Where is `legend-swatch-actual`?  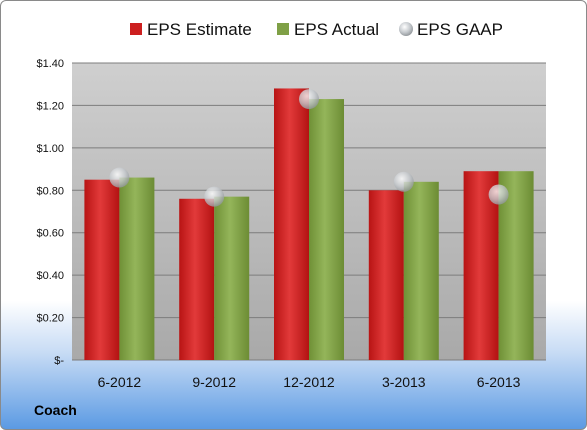
legend-swatch-actual is located at coordinates (283, 29).